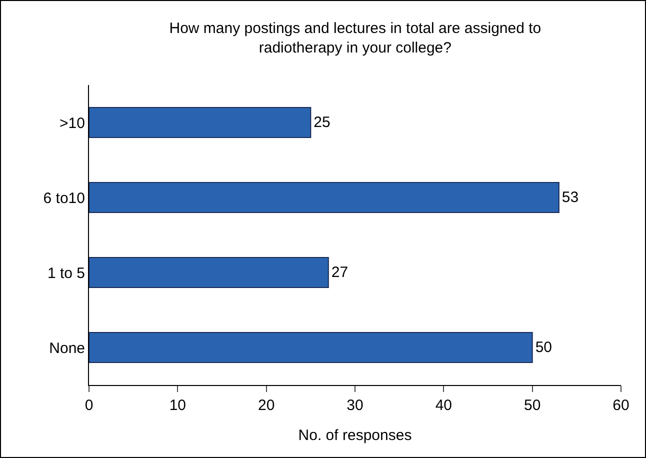 Image resolution: width=646 pixels, height=458 pixels. I want to click on data-label: 25, so click(322, 122).